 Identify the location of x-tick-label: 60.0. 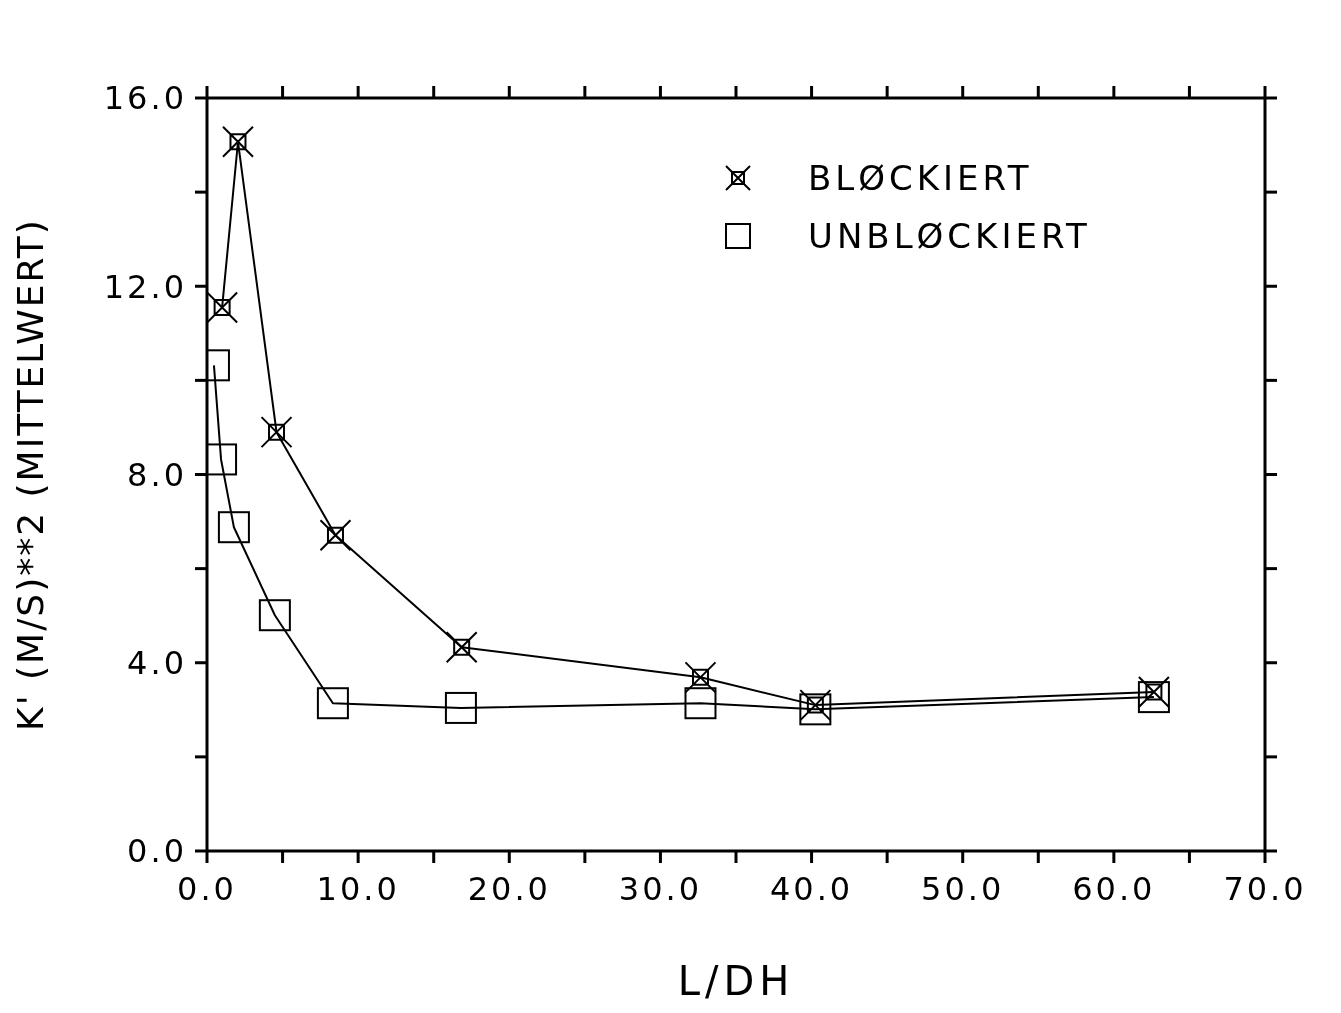
(1114, 888).